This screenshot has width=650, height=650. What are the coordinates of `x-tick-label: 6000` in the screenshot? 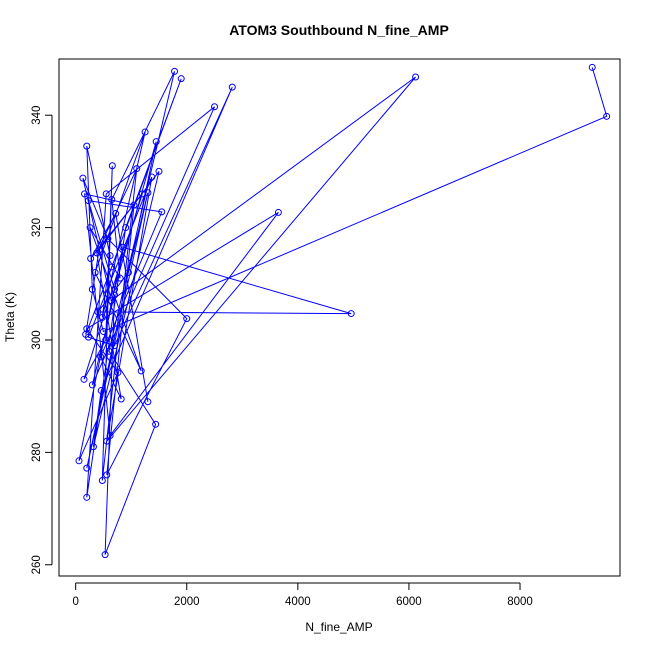 It's located at (409, 602).